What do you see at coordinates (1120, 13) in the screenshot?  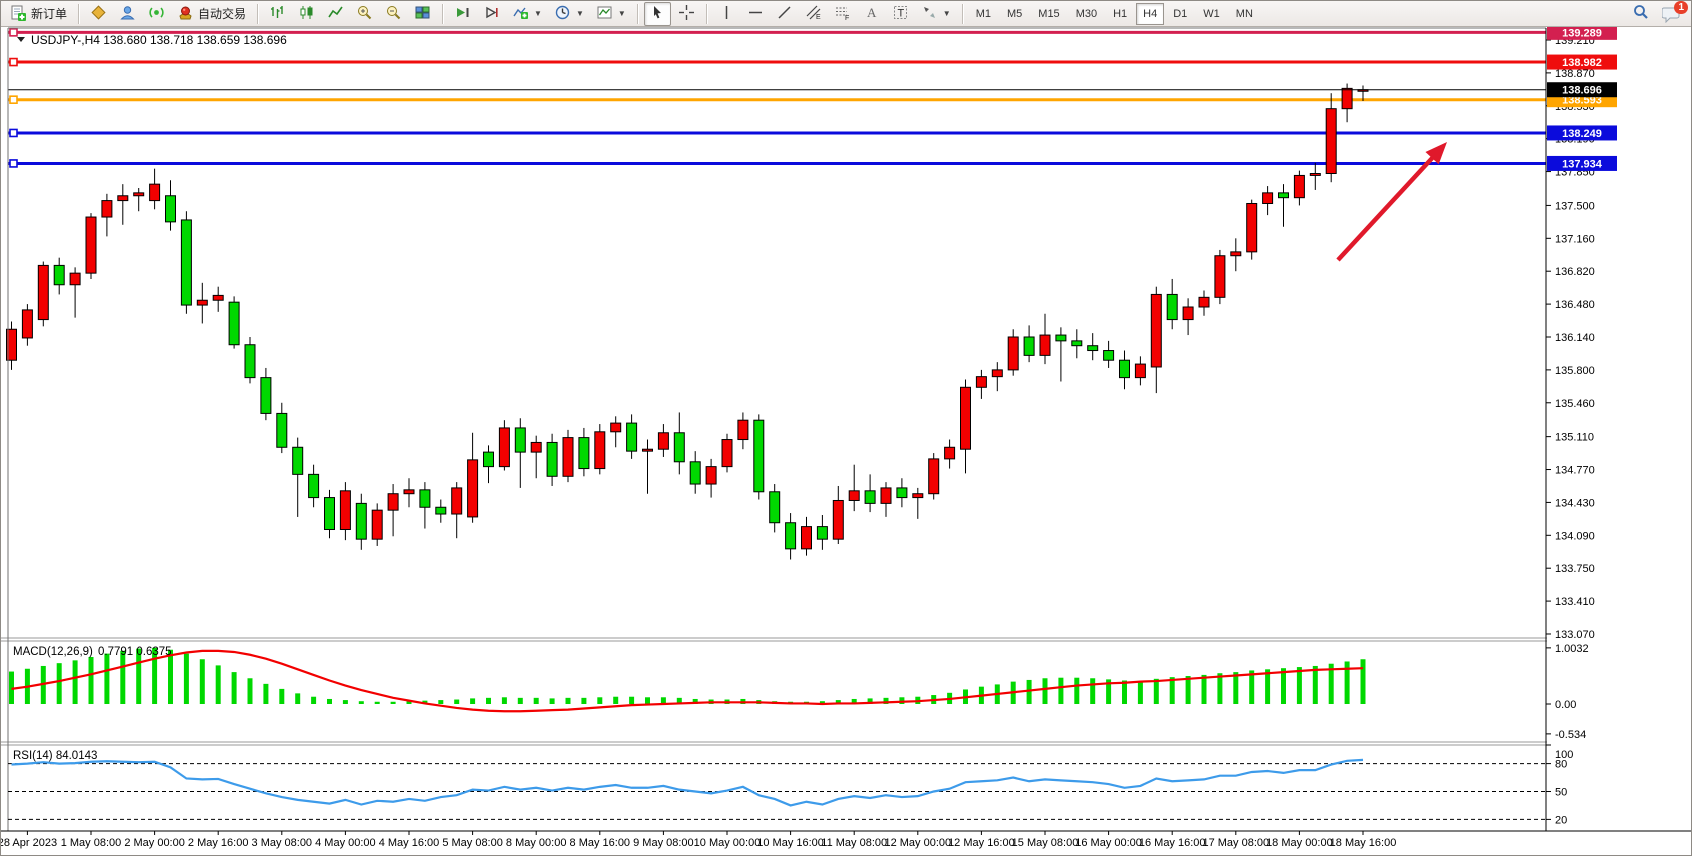 I see `tab-timeframe-h1: H1` at bounding box center [1120, 13].